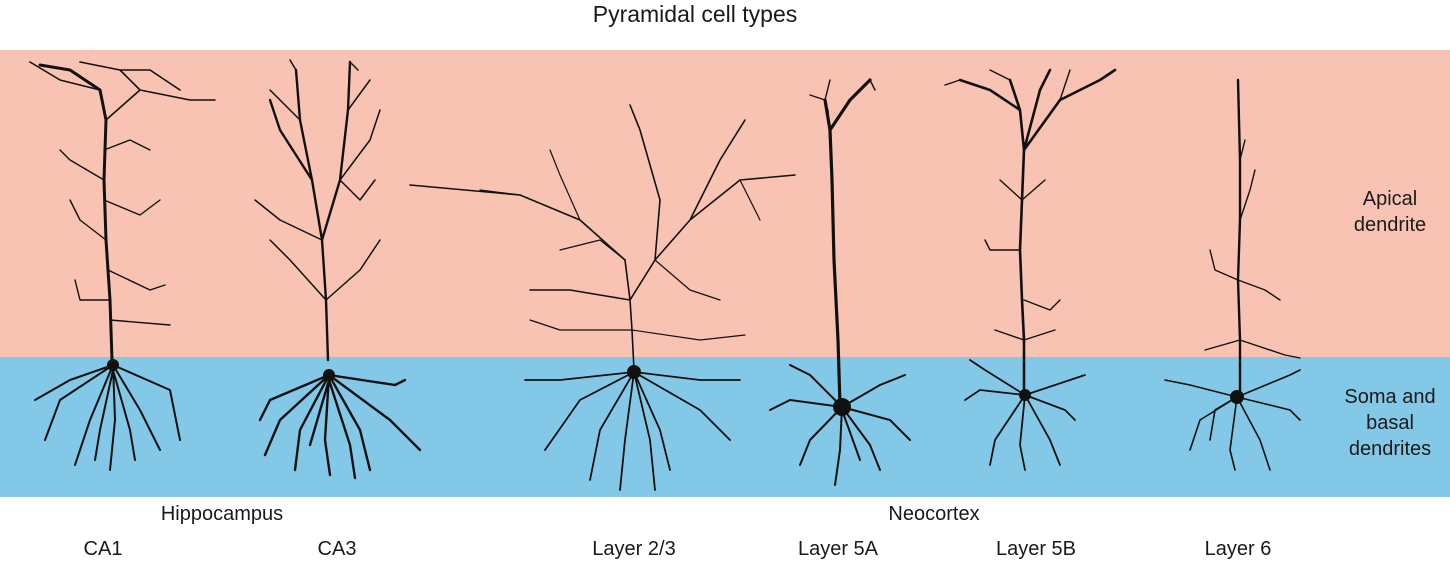 This screenshot has height=562, width=1450. I want to click on cell-label-layer-6: Layer 6, so click(1238, 549).